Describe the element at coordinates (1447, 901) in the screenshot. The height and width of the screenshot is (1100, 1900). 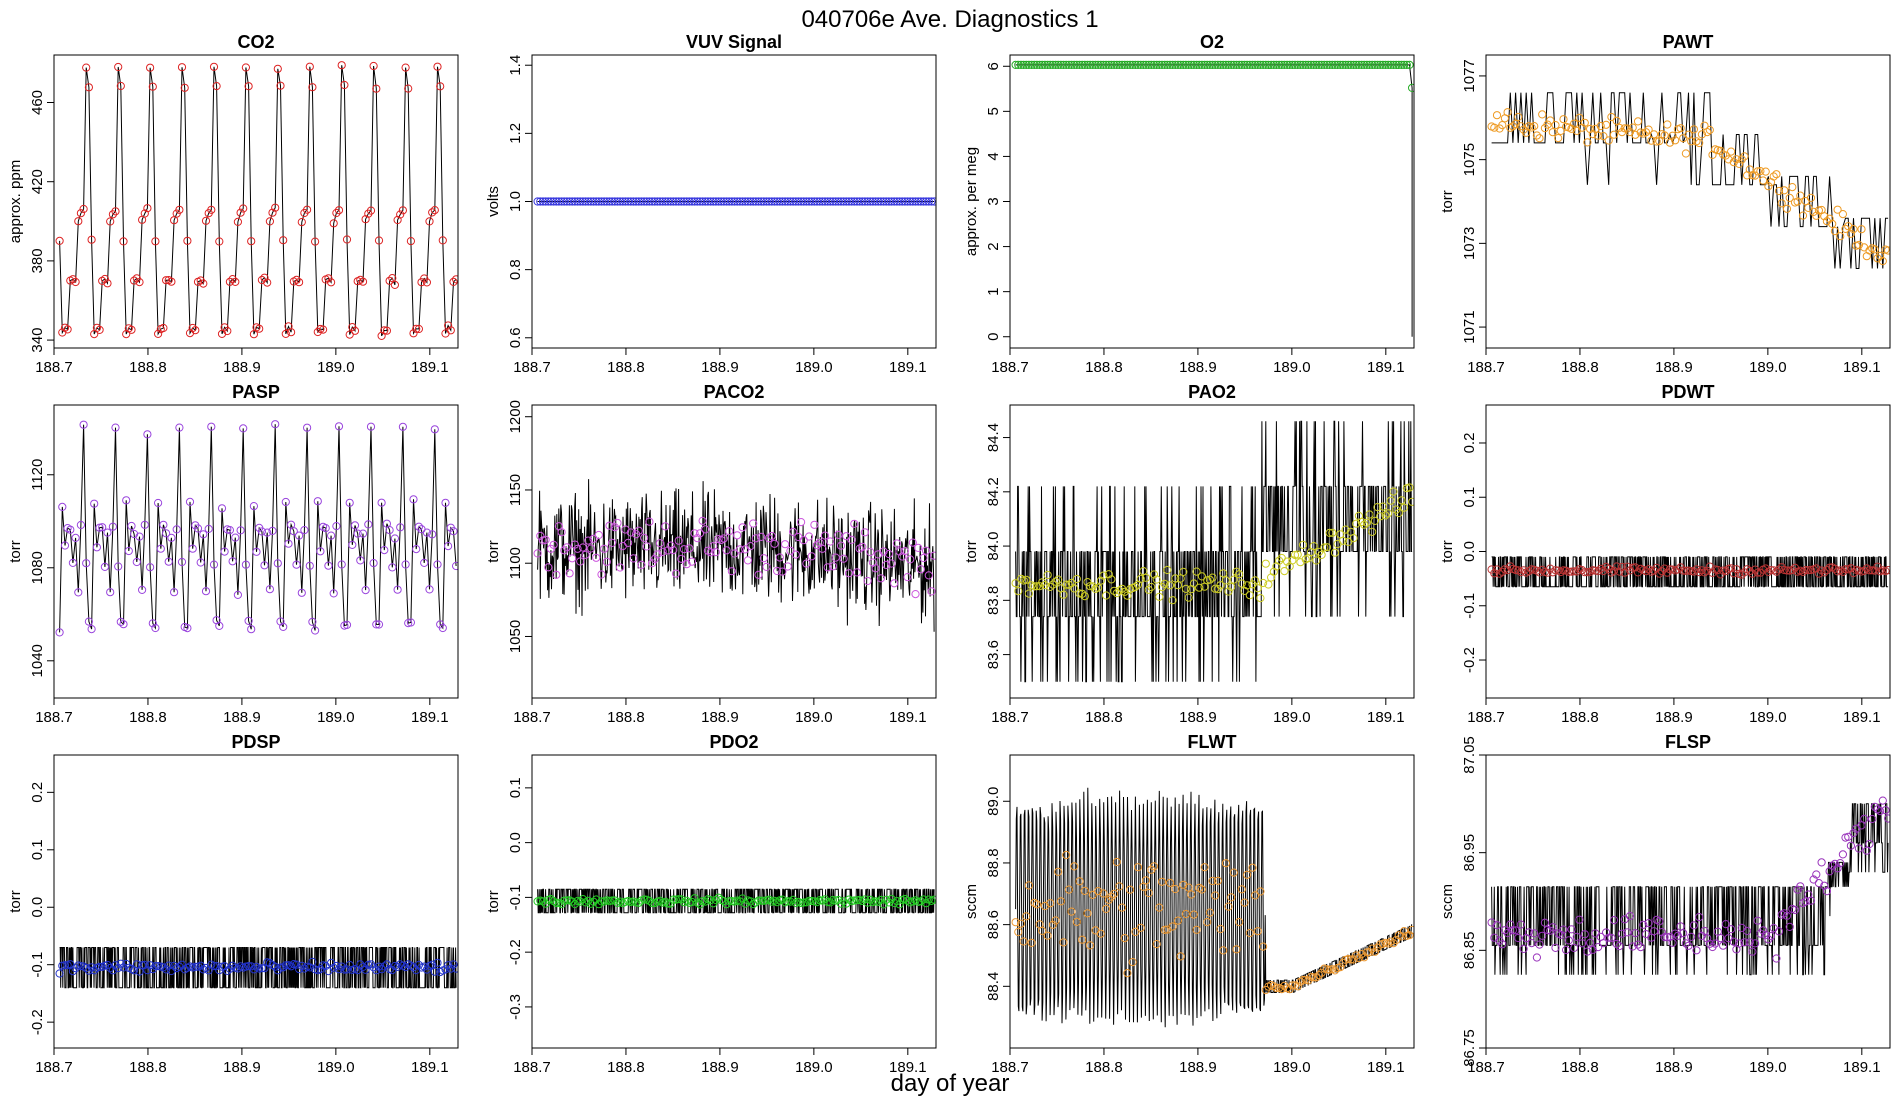
I see `y-axis-label: sccm` at that location.